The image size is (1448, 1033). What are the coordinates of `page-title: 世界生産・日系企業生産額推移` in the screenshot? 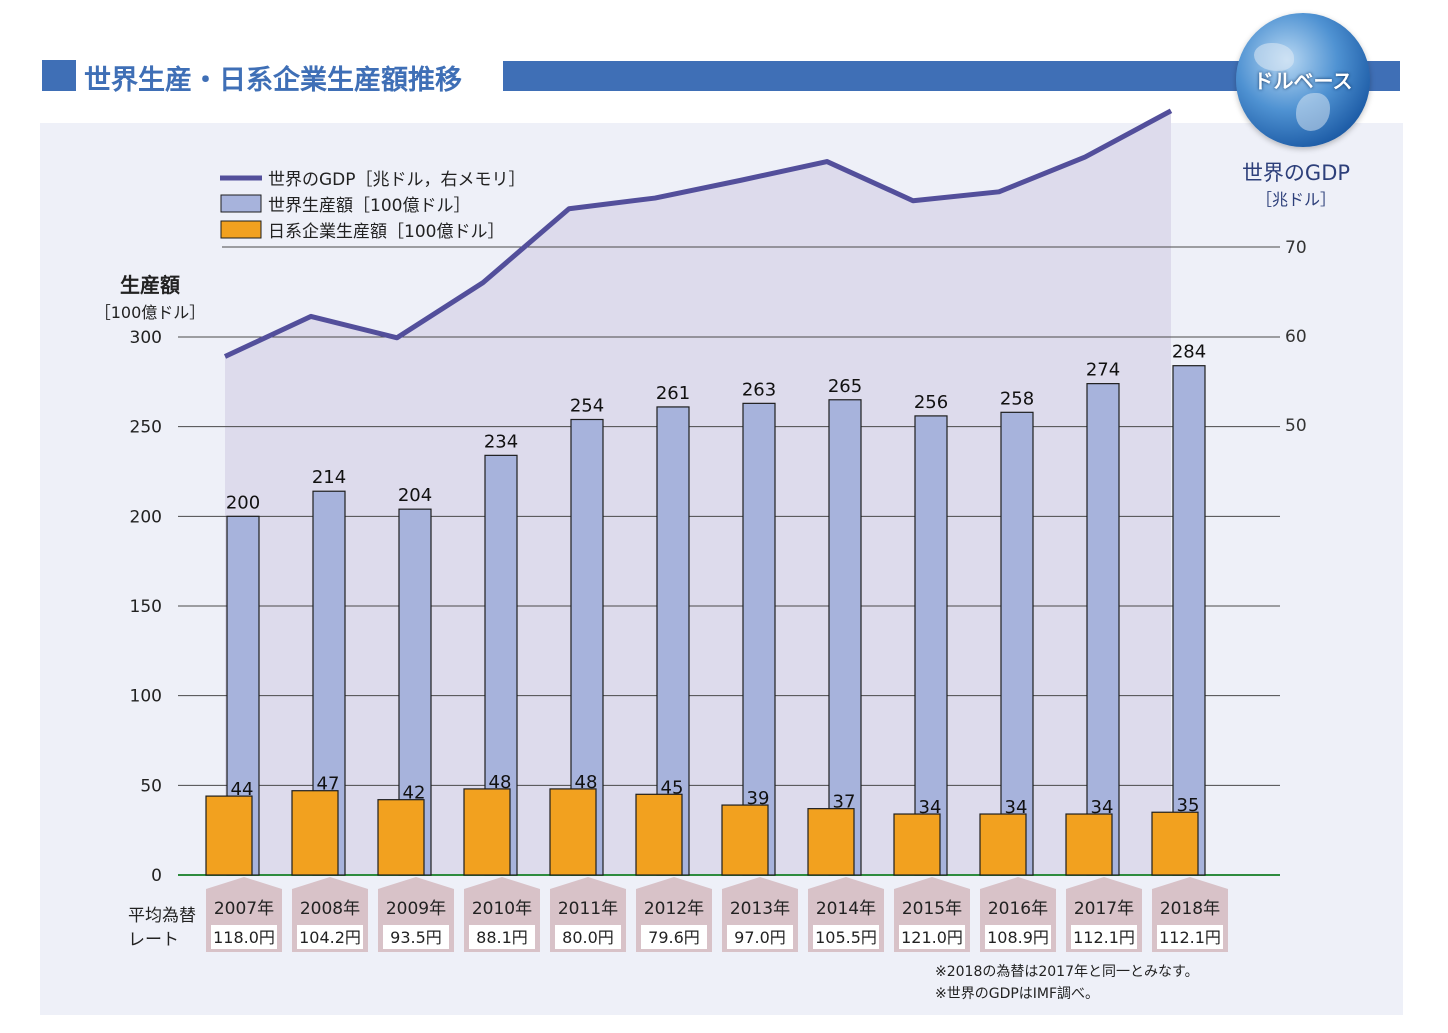 It's located at (273, 80).